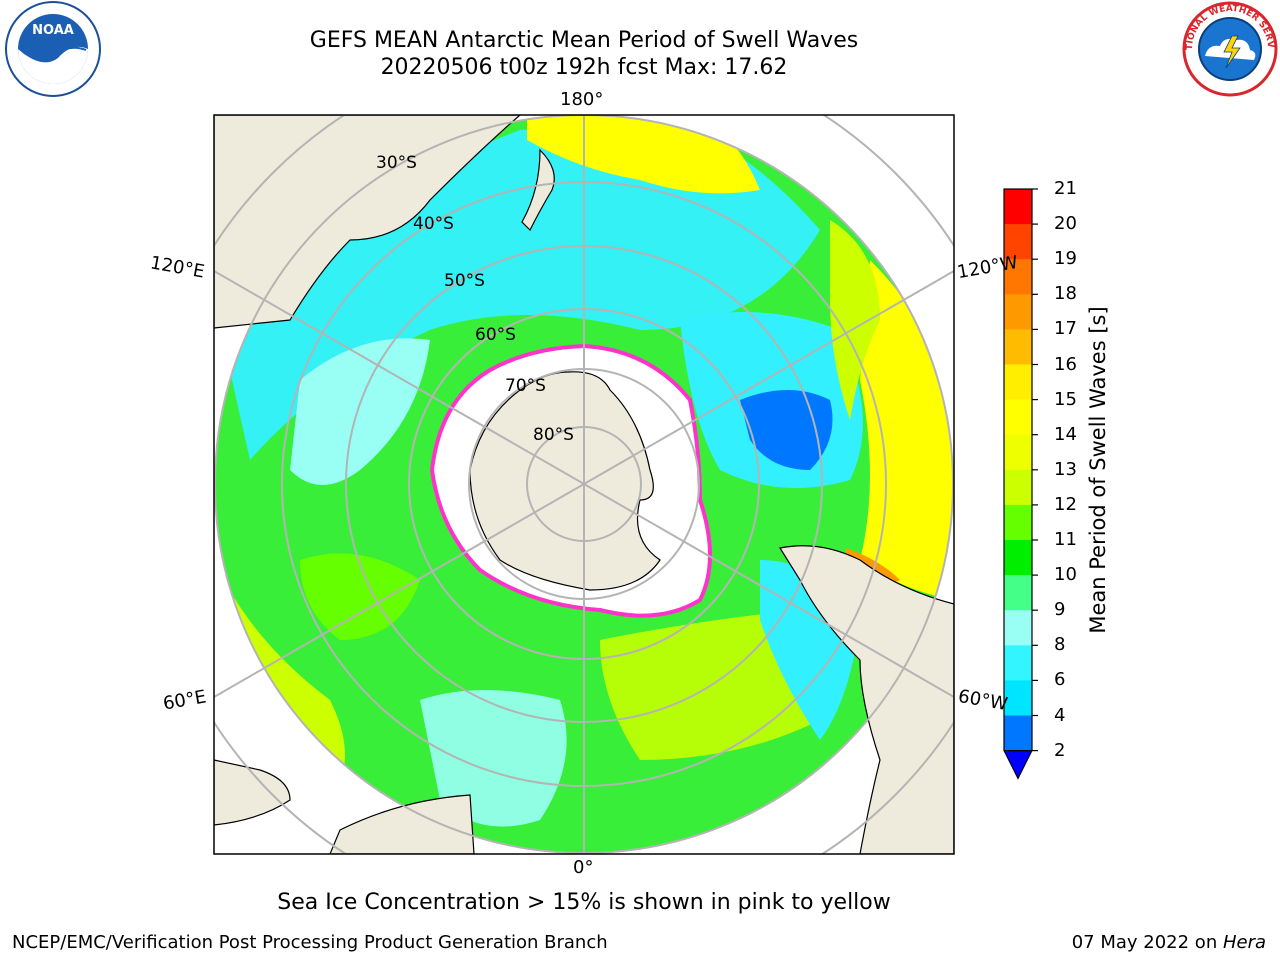 Image resolution: width=1280 pixels, height=960 pixels. Describe the element at coordinates (53, 30) in the screenshot. I see `noaa-logo-text: NOAA` at that location.